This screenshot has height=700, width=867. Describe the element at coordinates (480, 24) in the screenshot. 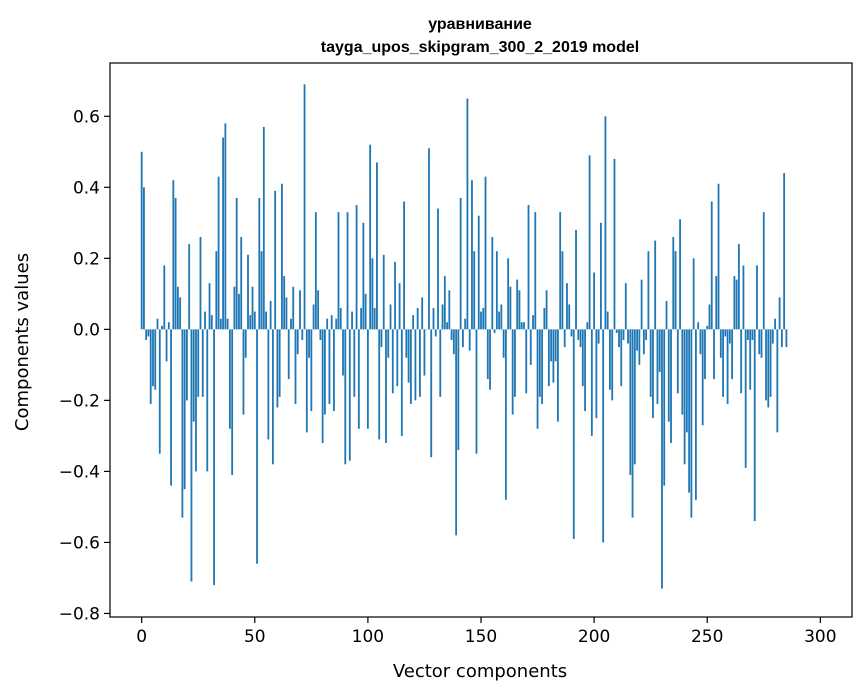

I see `chart-title-line-1: уравнивание` at that location.